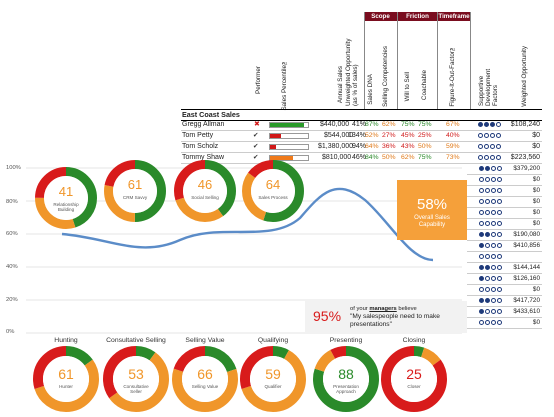 The height and width of the screenshot is (417, 554). I want to click on selling-comp: 50%, so click(389, 157).